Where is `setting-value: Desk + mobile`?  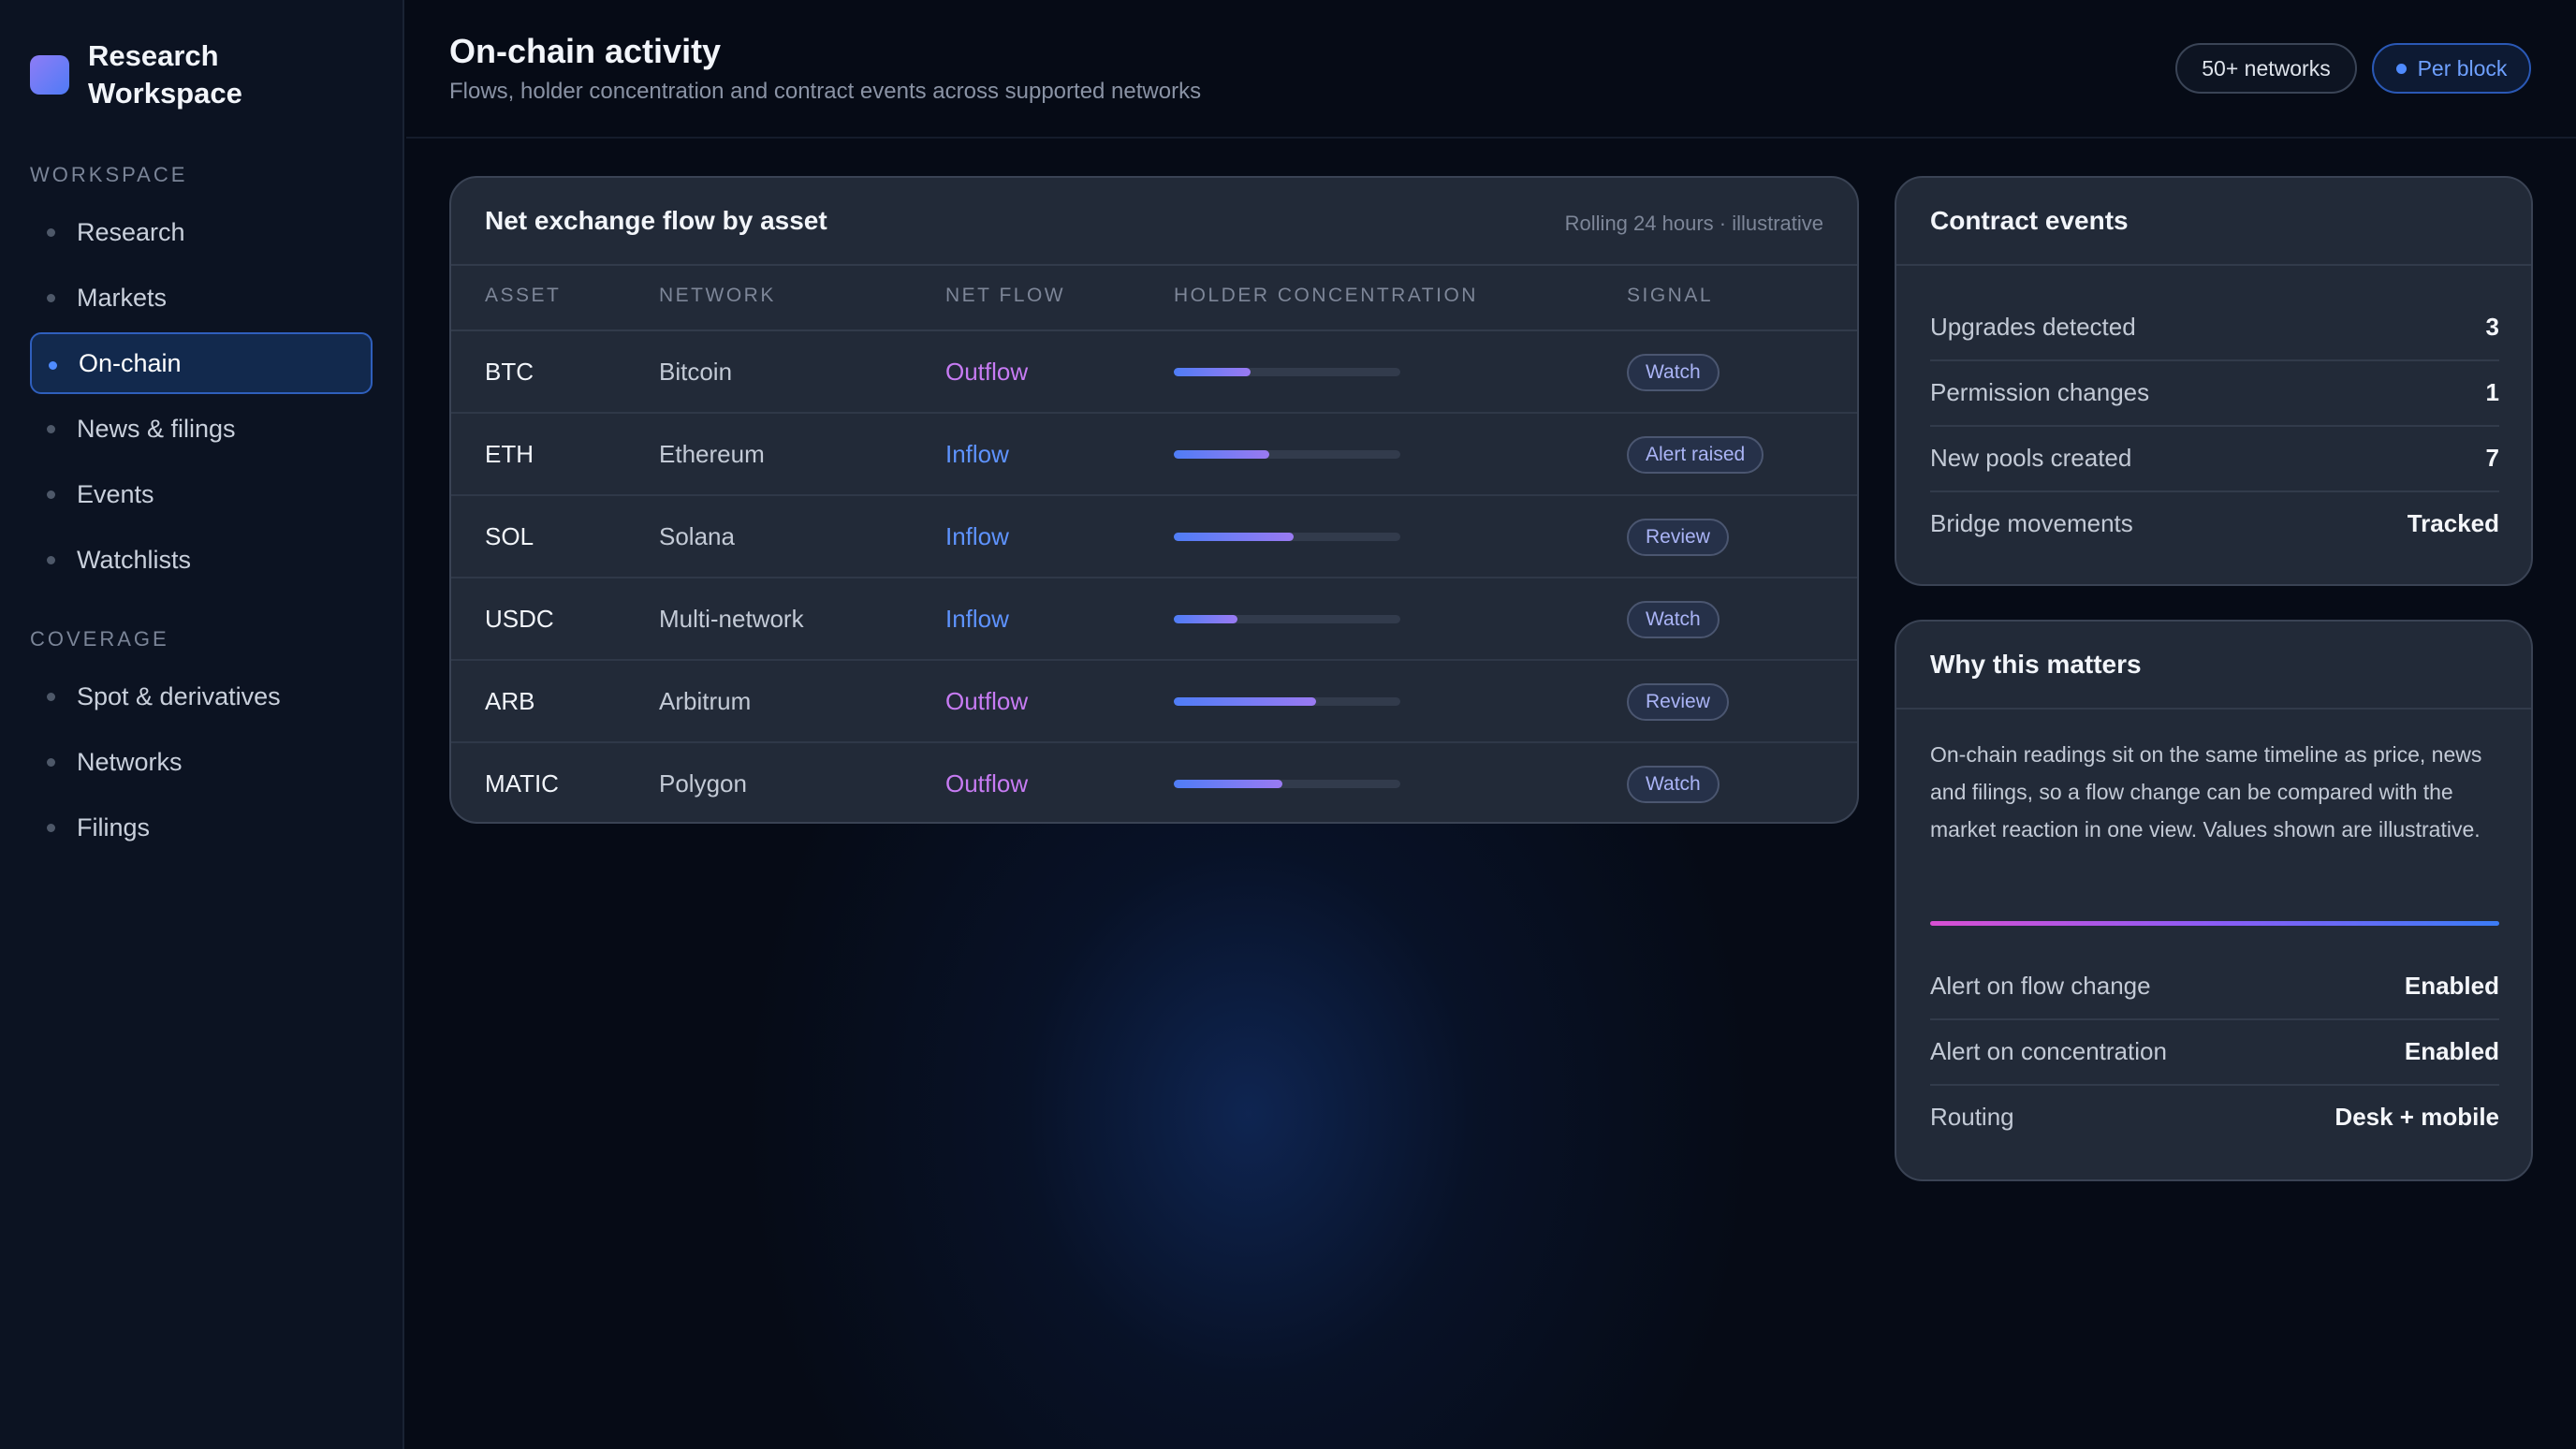 setting-value: Desk + mobile is located at coordinates (2416, 1116).